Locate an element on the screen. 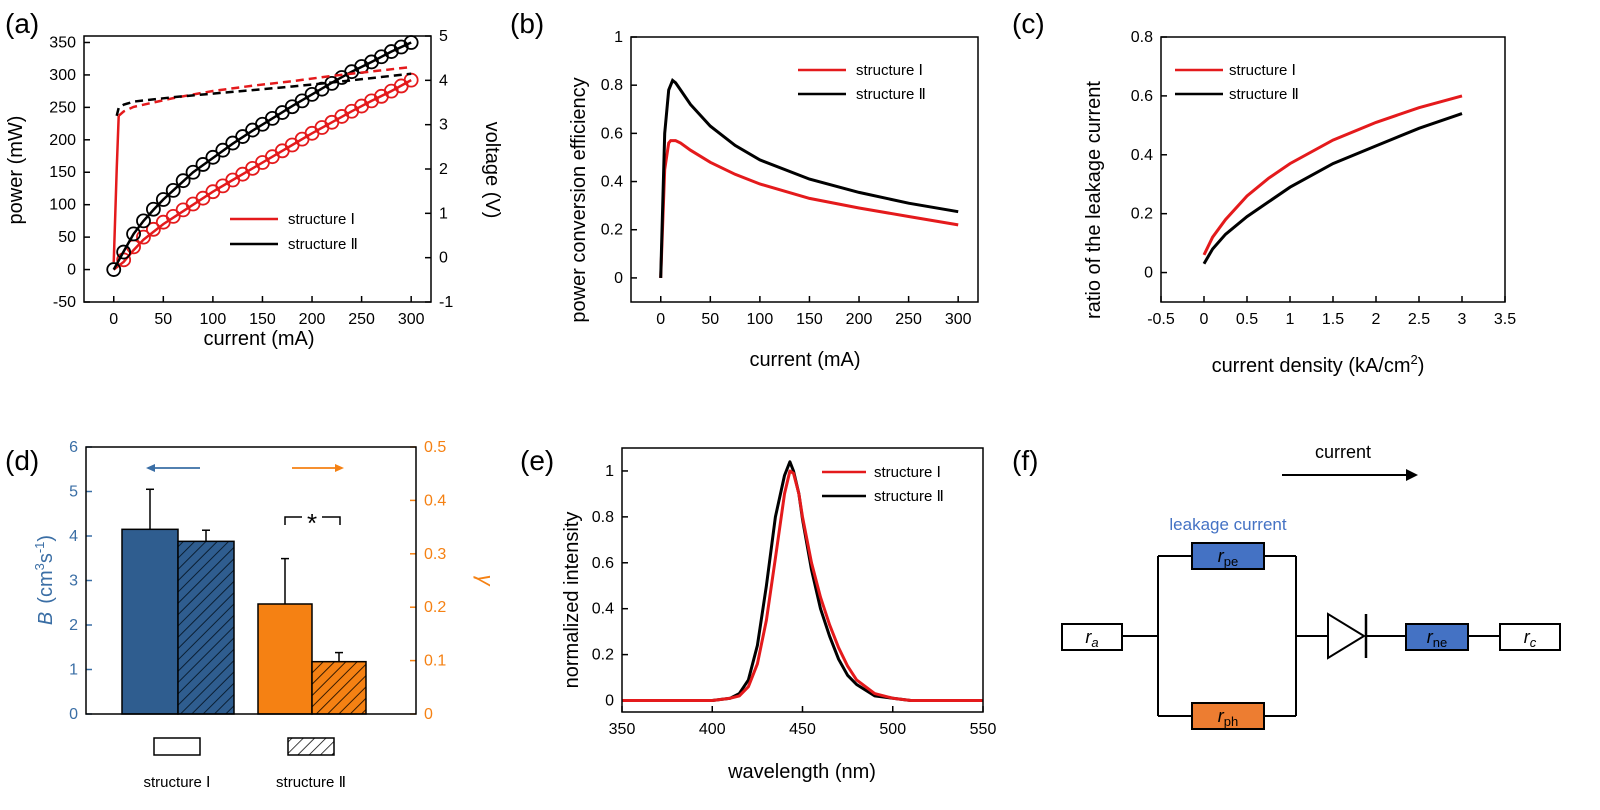 Image resolution: width=1600 pixels, height=810 pixels. chart-c-ytick-label-1: 0.2 is located at coordinates (1142, 214).